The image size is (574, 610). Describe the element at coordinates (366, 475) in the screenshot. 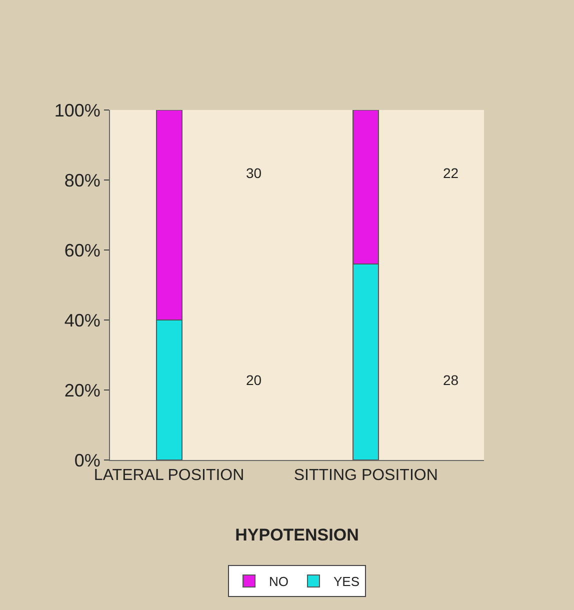

I see `x-tick-label: SITTING POSITION` at that location.